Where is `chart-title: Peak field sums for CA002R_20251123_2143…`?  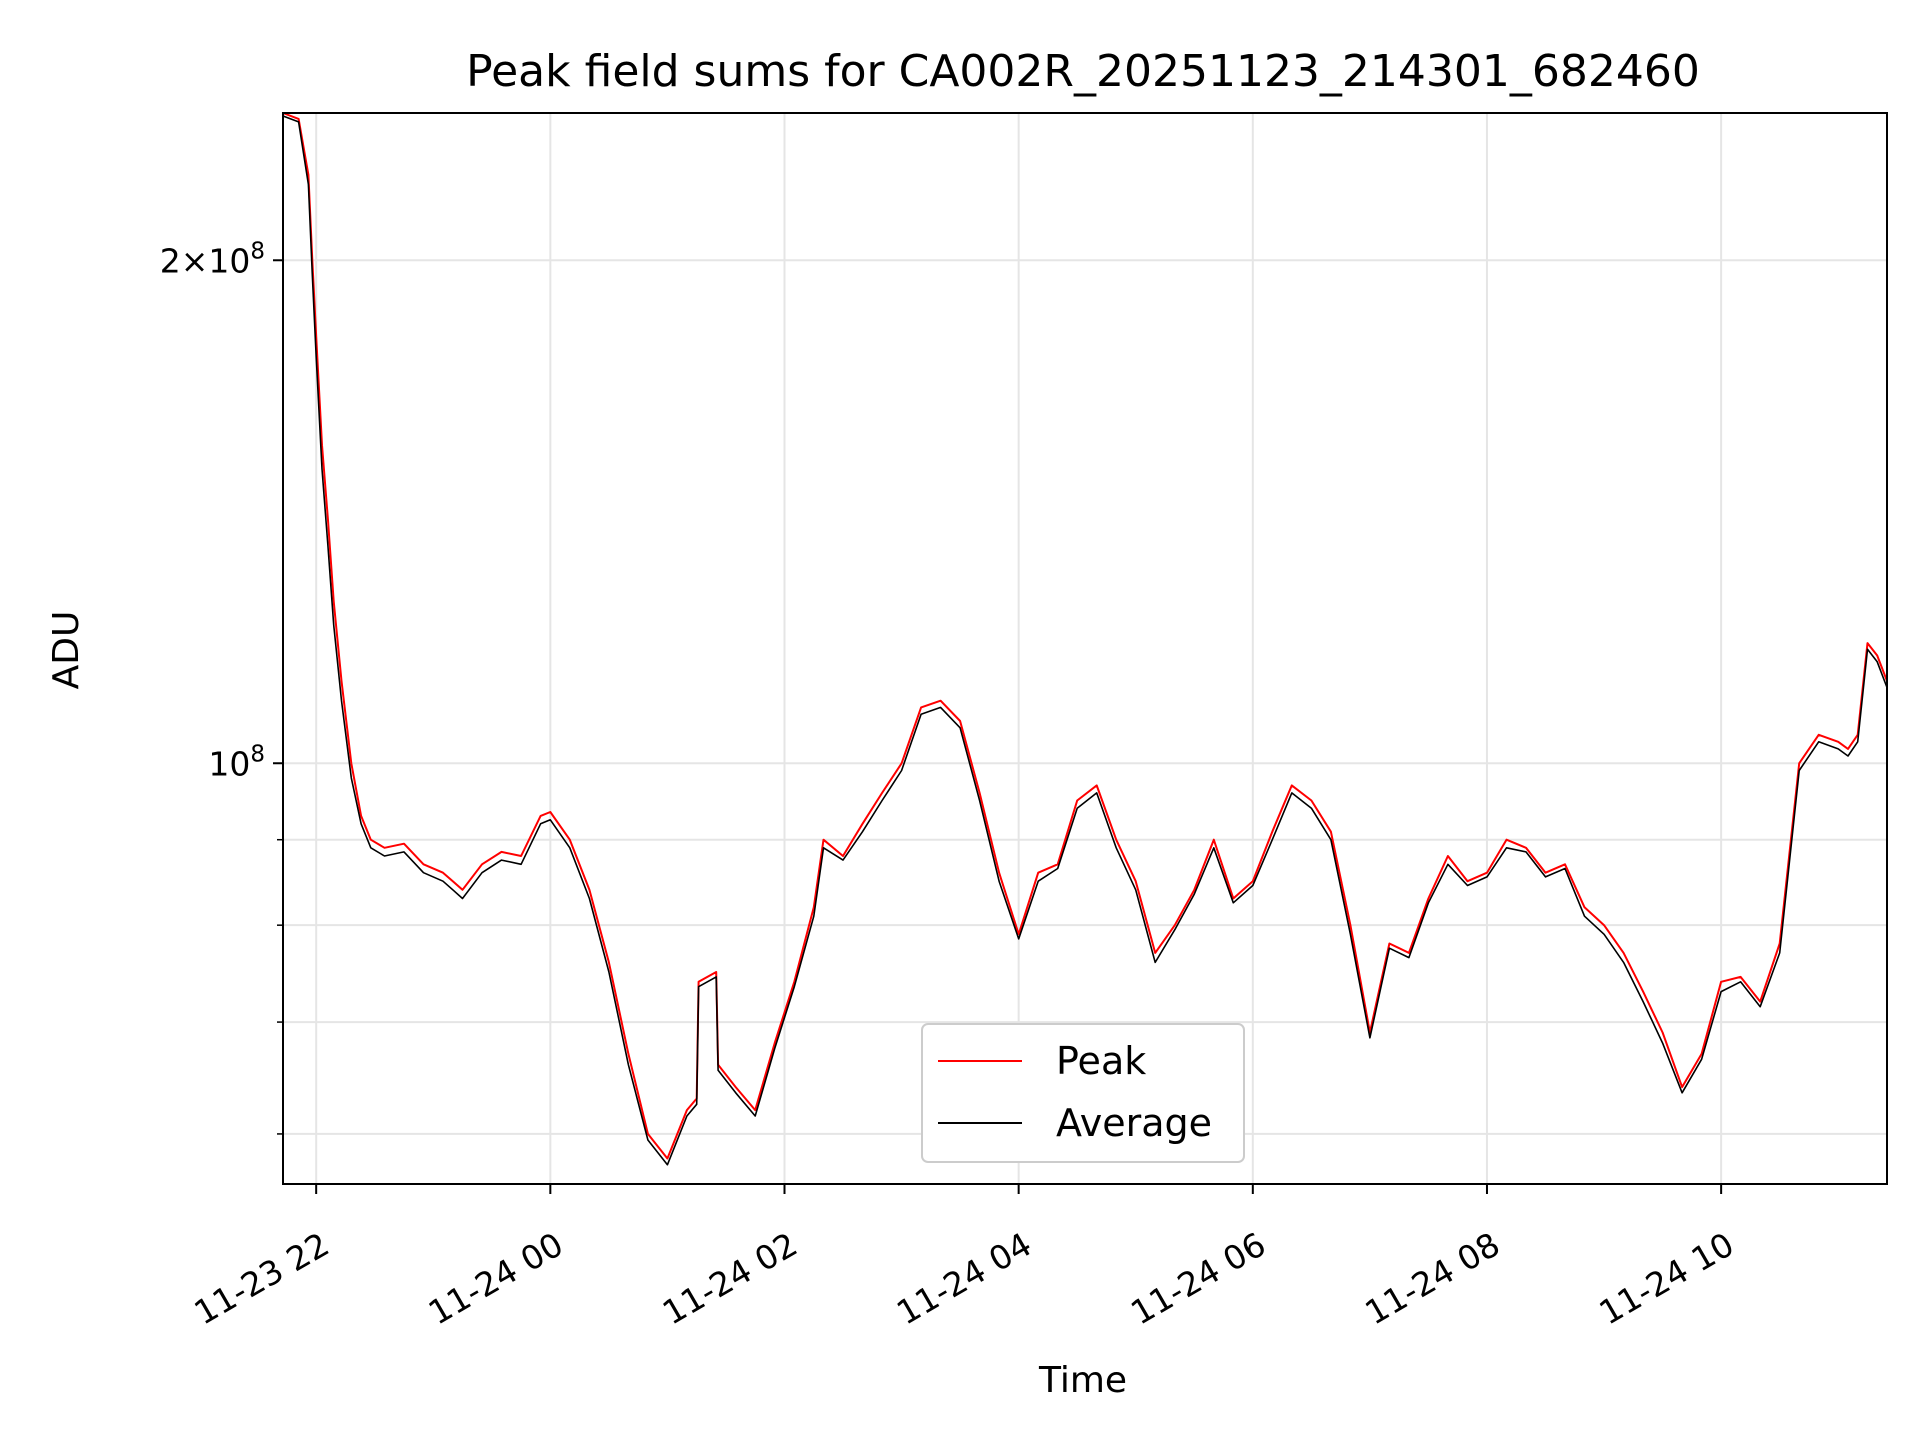 chart-title: Peak field sums for CA002R_20251123_2143… is located at coordinates (1083, 71).